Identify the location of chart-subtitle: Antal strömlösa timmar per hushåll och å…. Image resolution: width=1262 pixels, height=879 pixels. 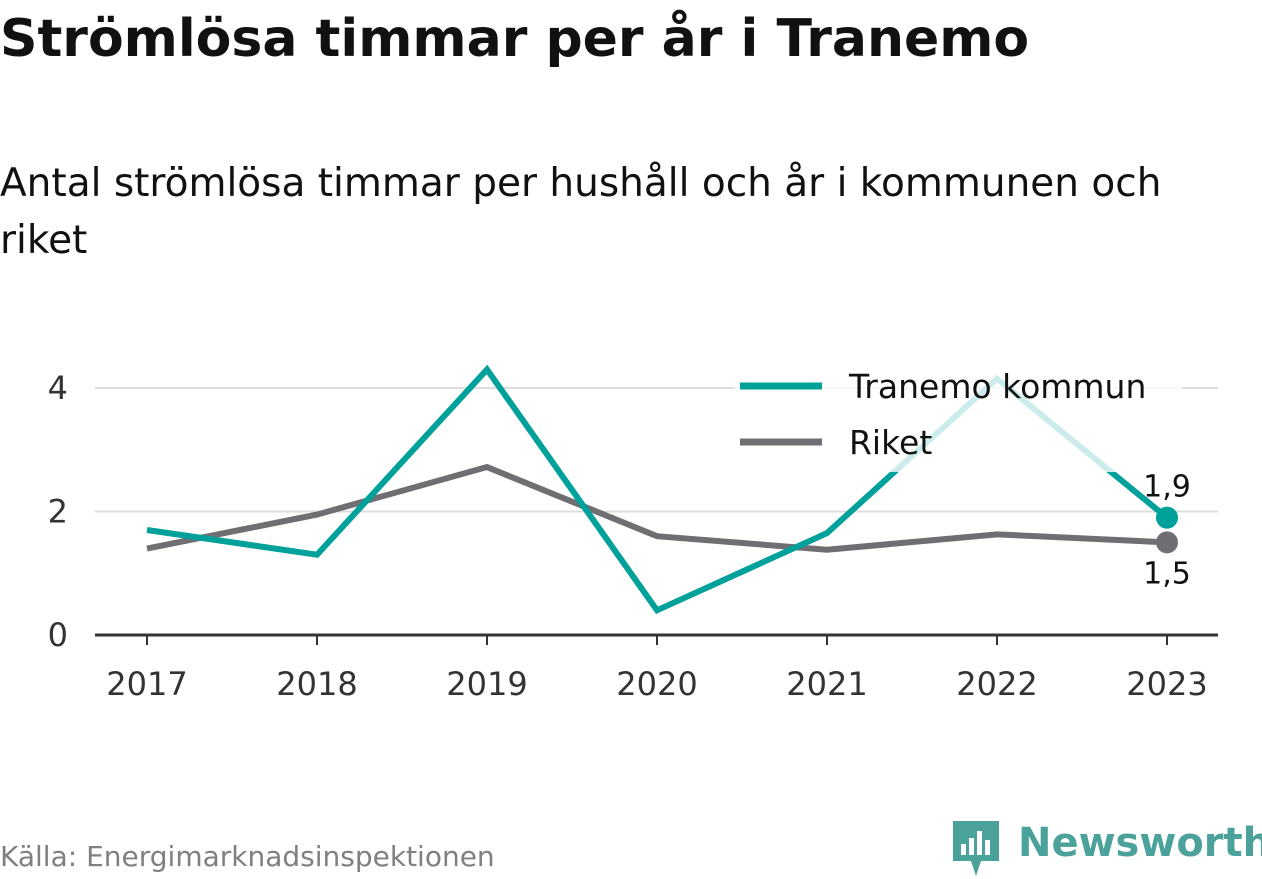
(581, 212).